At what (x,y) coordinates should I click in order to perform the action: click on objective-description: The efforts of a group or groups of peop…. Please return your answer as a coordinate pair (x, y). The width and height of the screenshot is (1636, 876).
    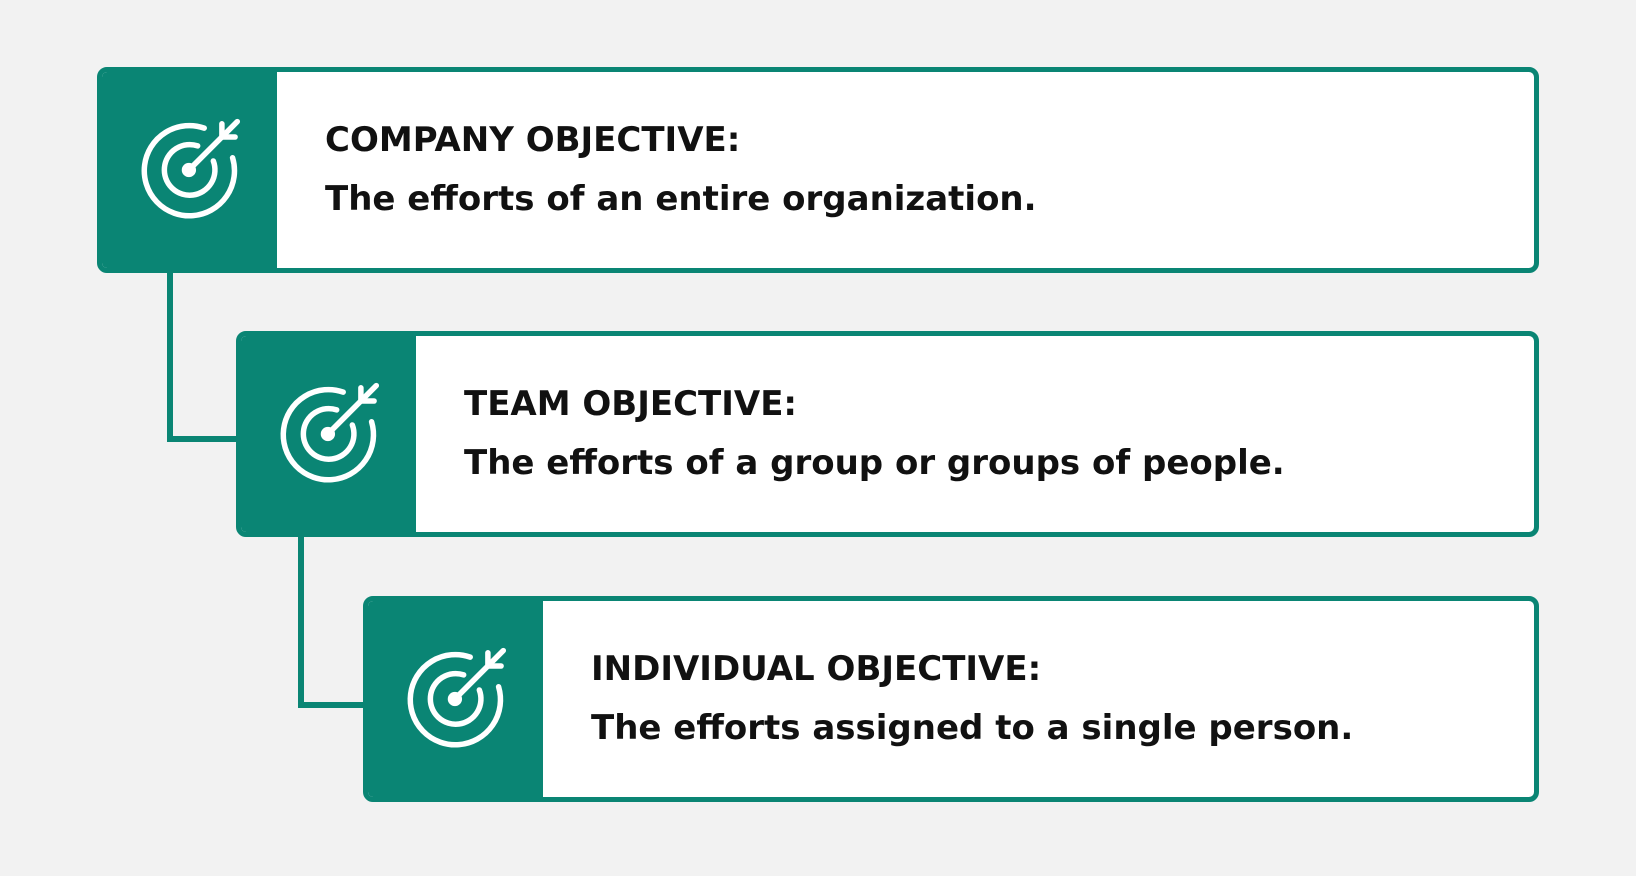
    Looking at the image, I should click on (874, 463).